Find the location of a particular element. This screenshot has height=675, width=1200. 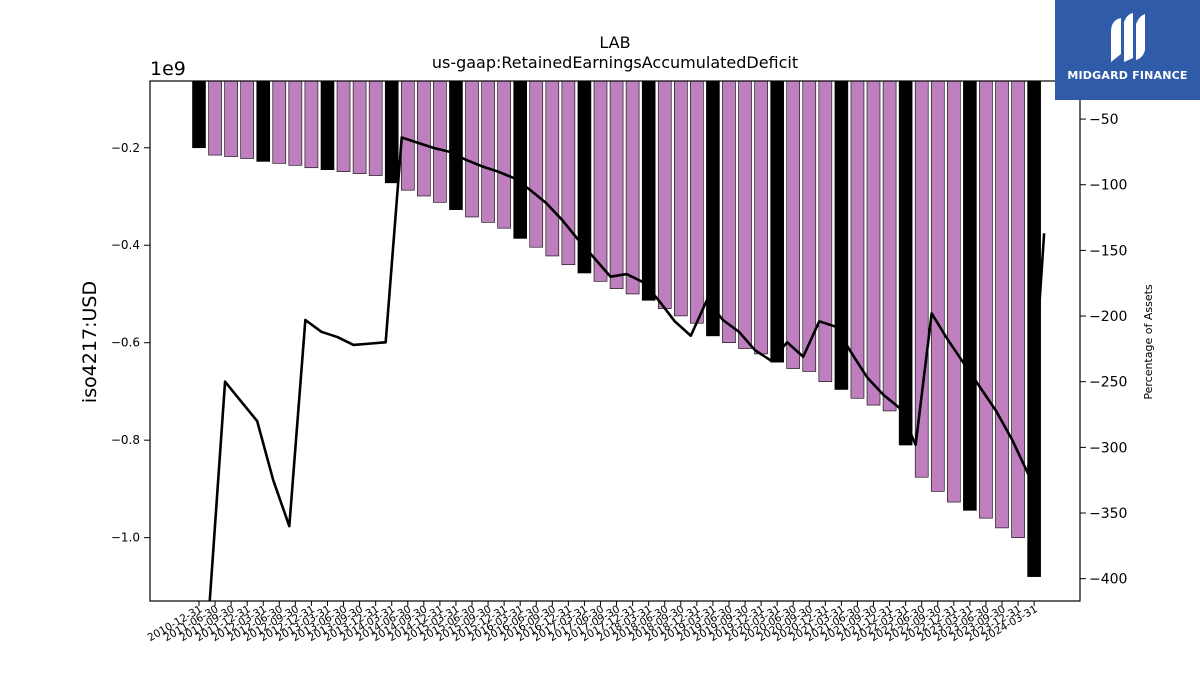

y-tick-label: −0.2 is located at coordinates (125, 148).